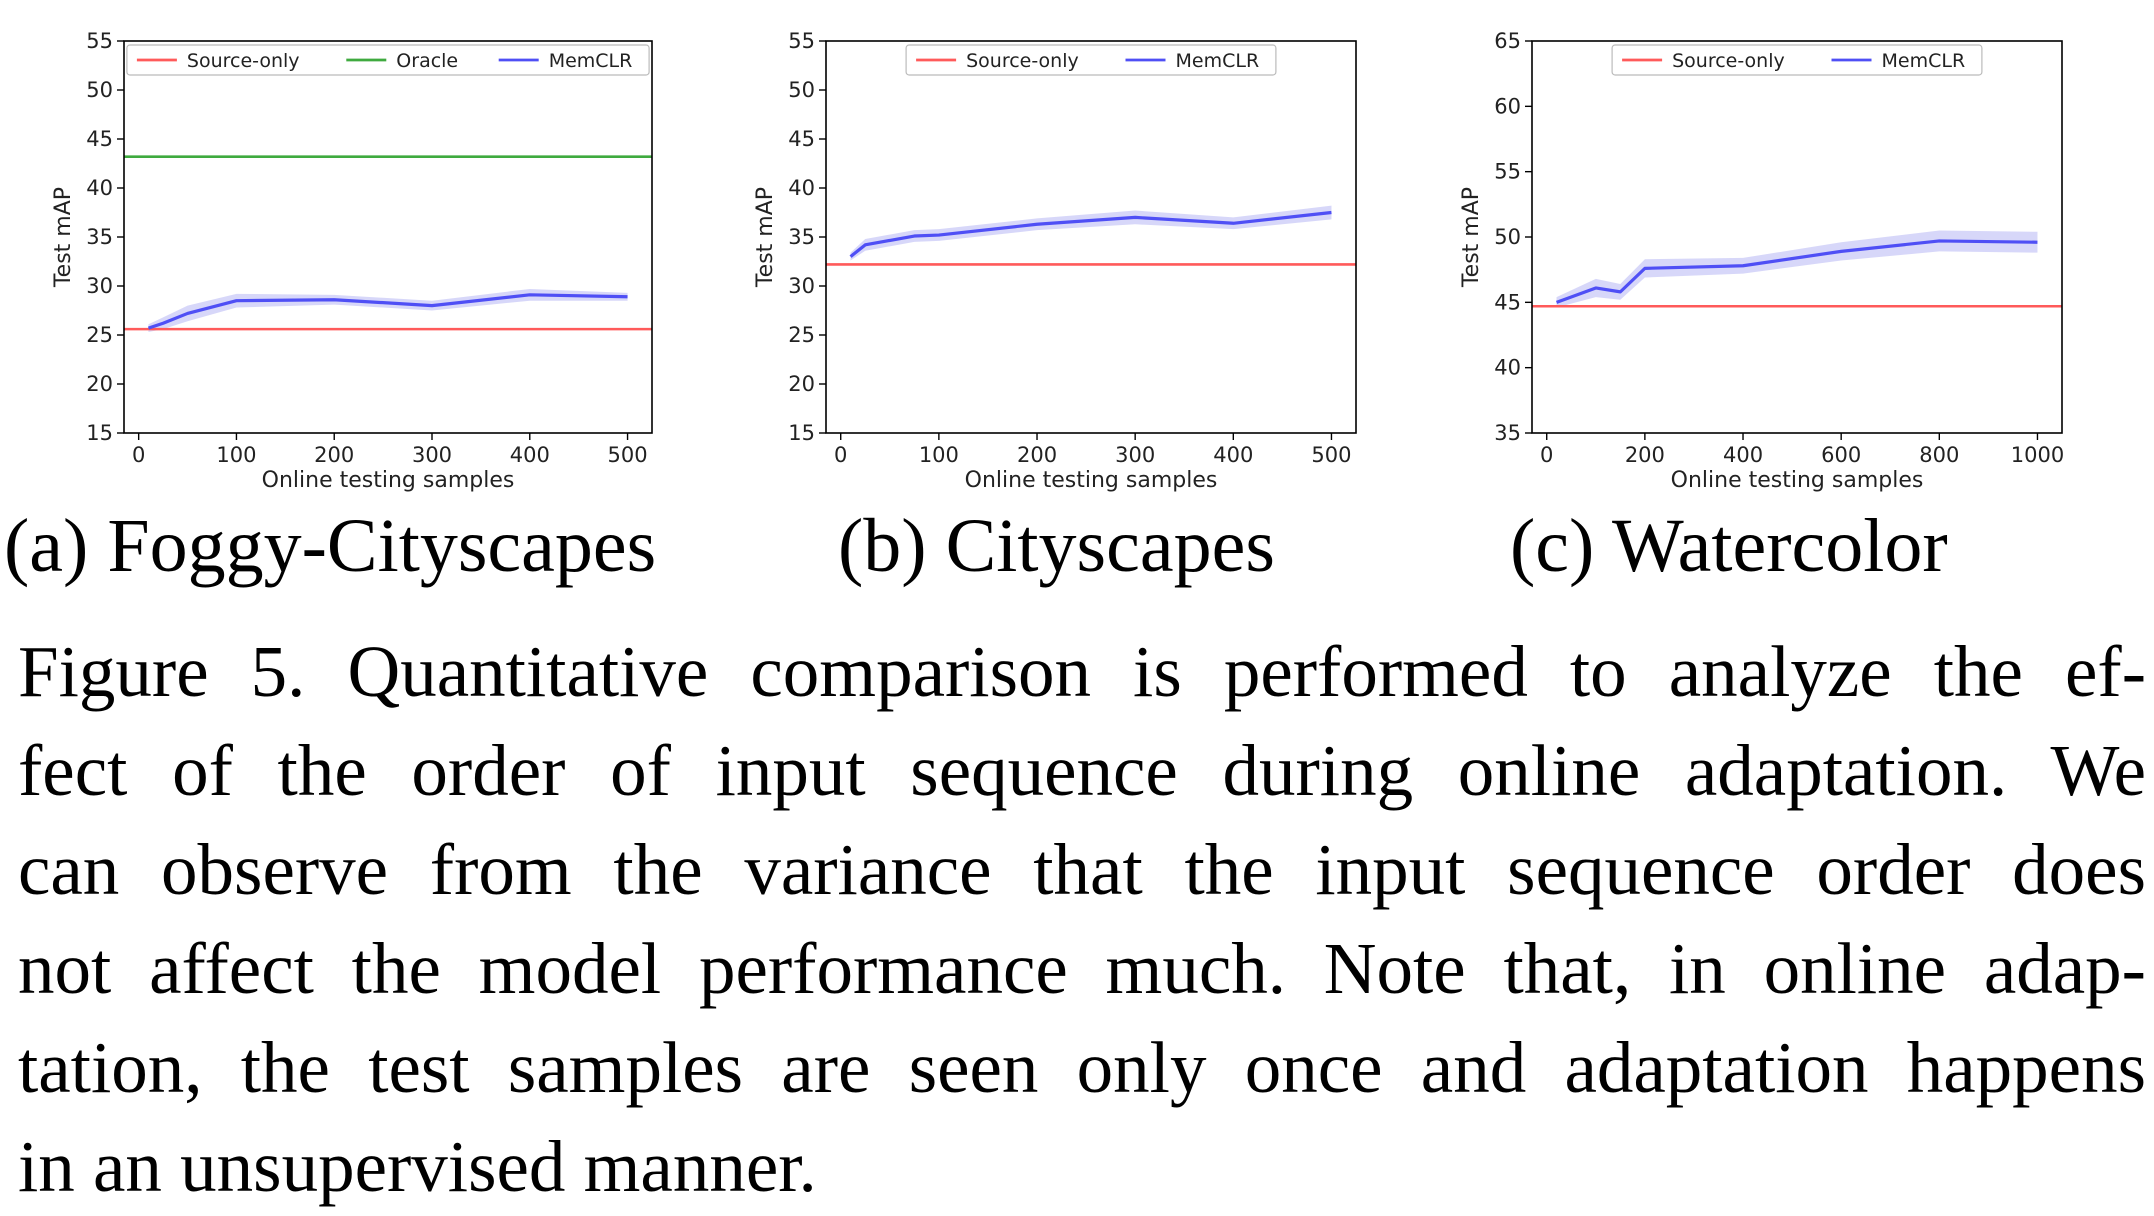  Describe the element at coordinates (1507, 106) in the screenshot. I see `y-tick-label: 60` at that location.